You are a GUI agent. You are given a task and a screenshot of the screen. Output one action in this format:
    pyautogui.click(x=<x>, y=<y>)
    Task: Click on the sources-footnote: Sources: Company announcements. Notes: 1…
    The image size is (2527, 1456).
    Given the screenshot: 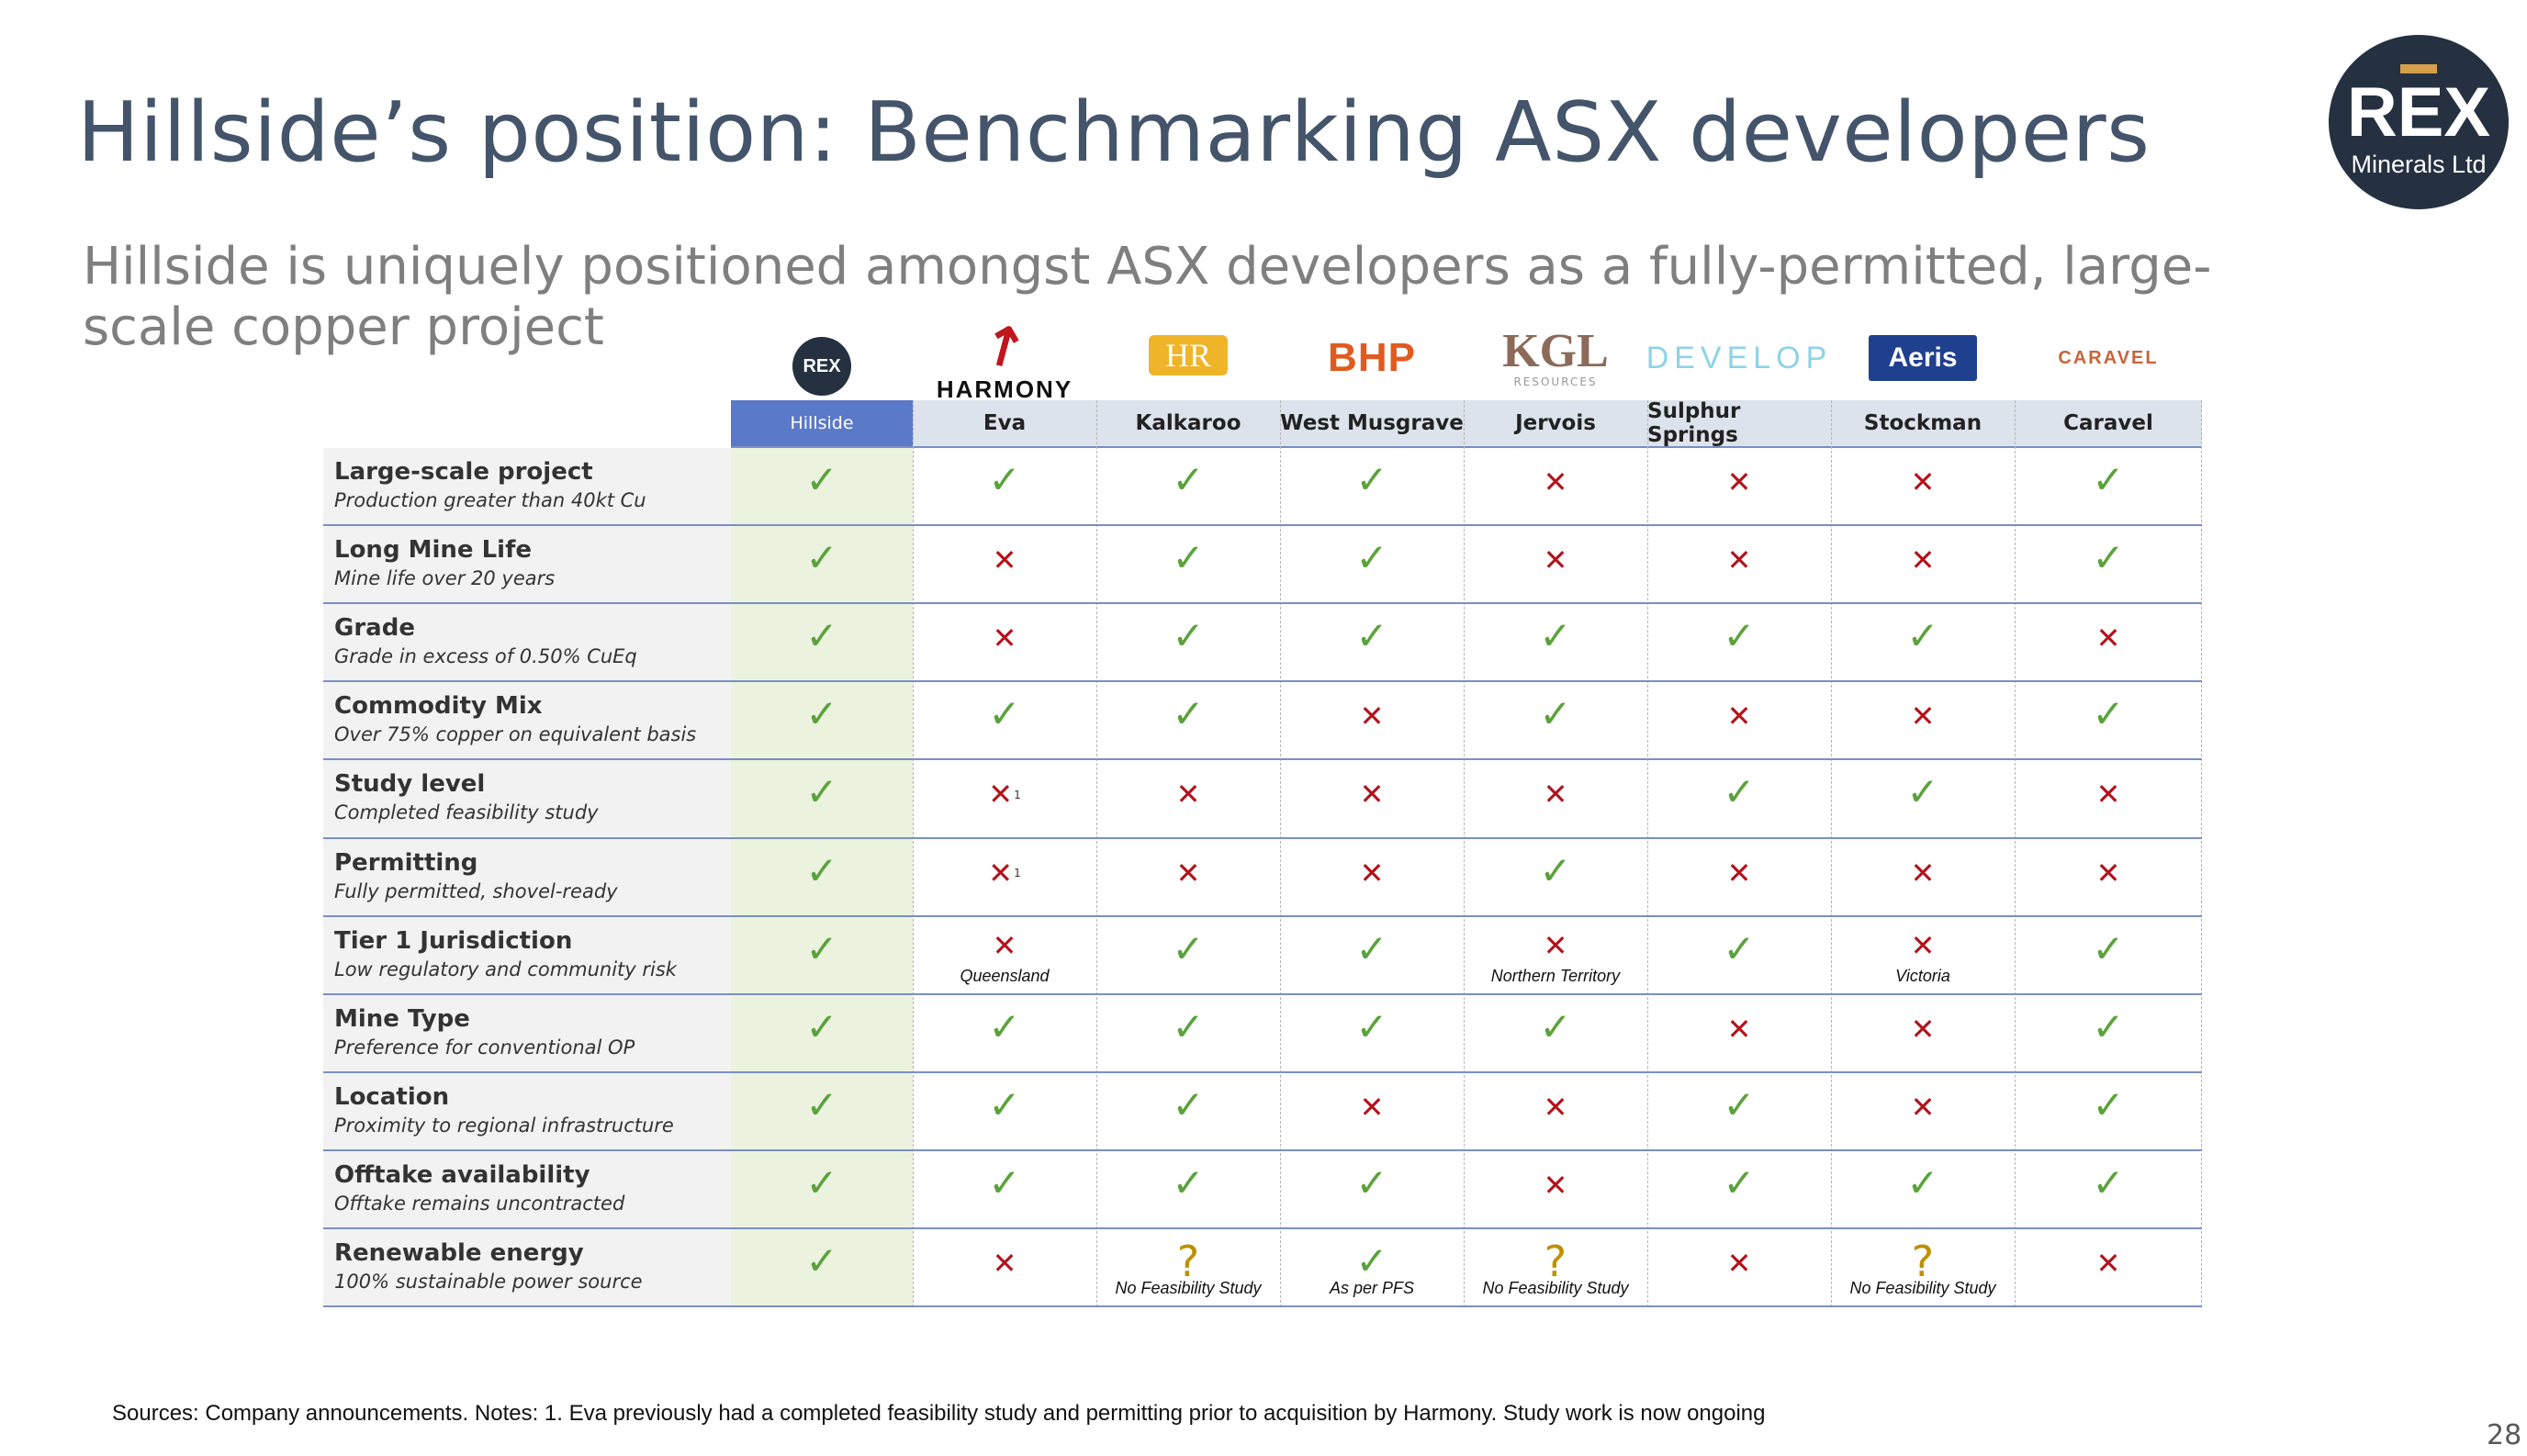 What is the action you would take?
    pyautogui.click(x=939, y=1413)
    